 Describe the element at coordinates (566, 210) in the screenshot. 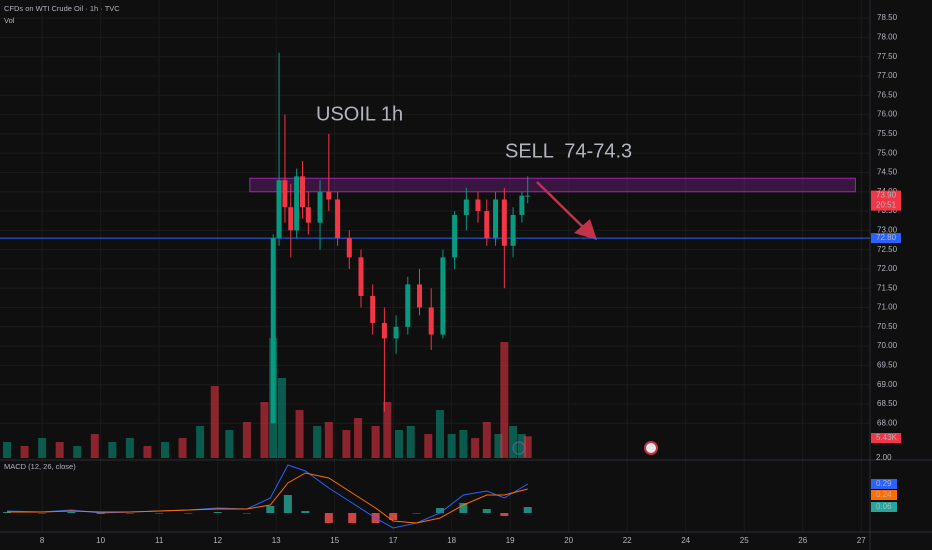

I see `sell-arrow` at that location.